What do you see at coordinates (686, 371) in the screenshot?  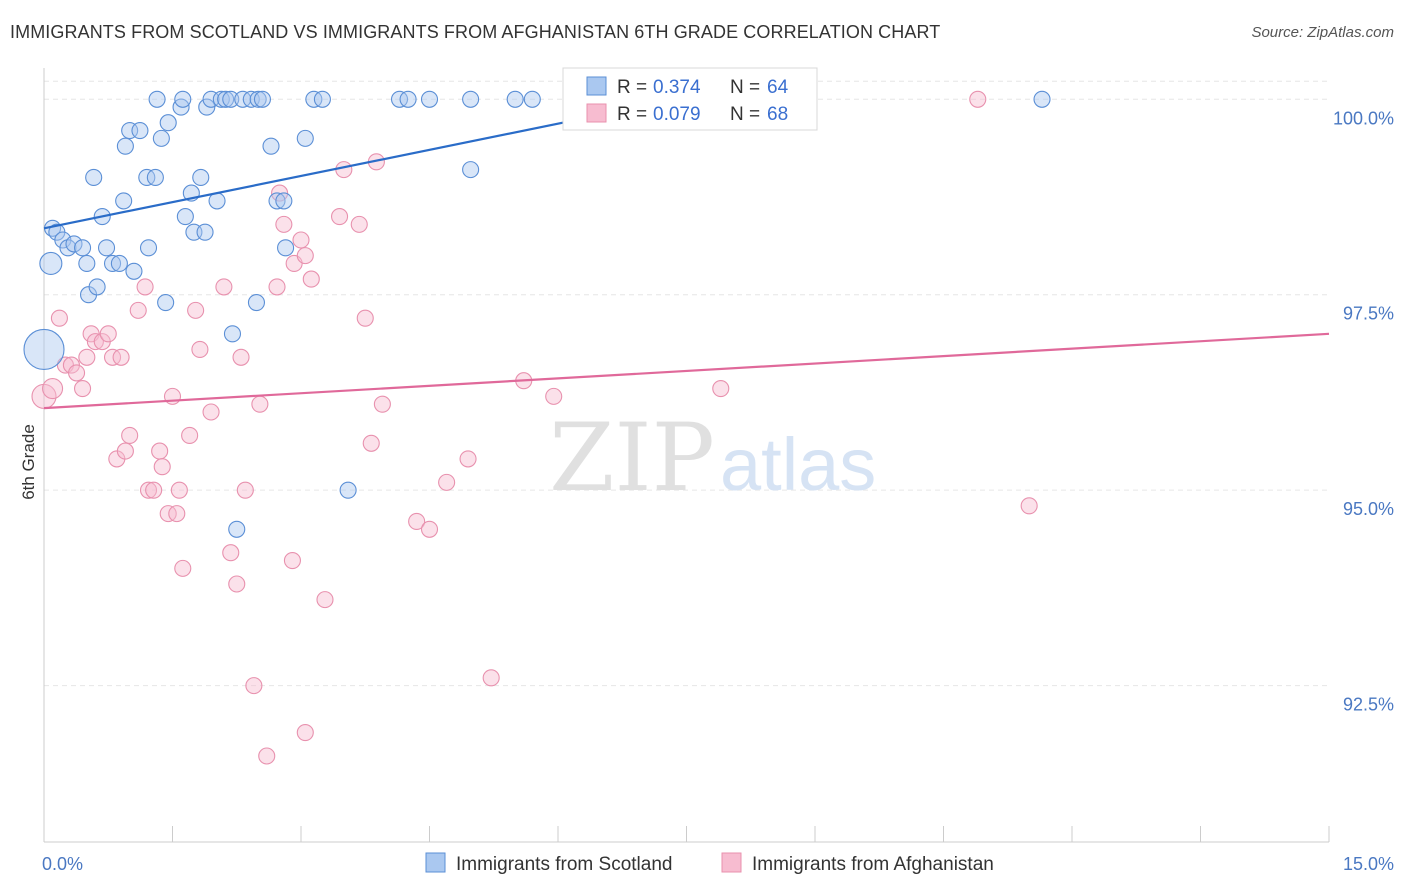 I see `afghanistan-trend-line` at bounding box center [686, 371].